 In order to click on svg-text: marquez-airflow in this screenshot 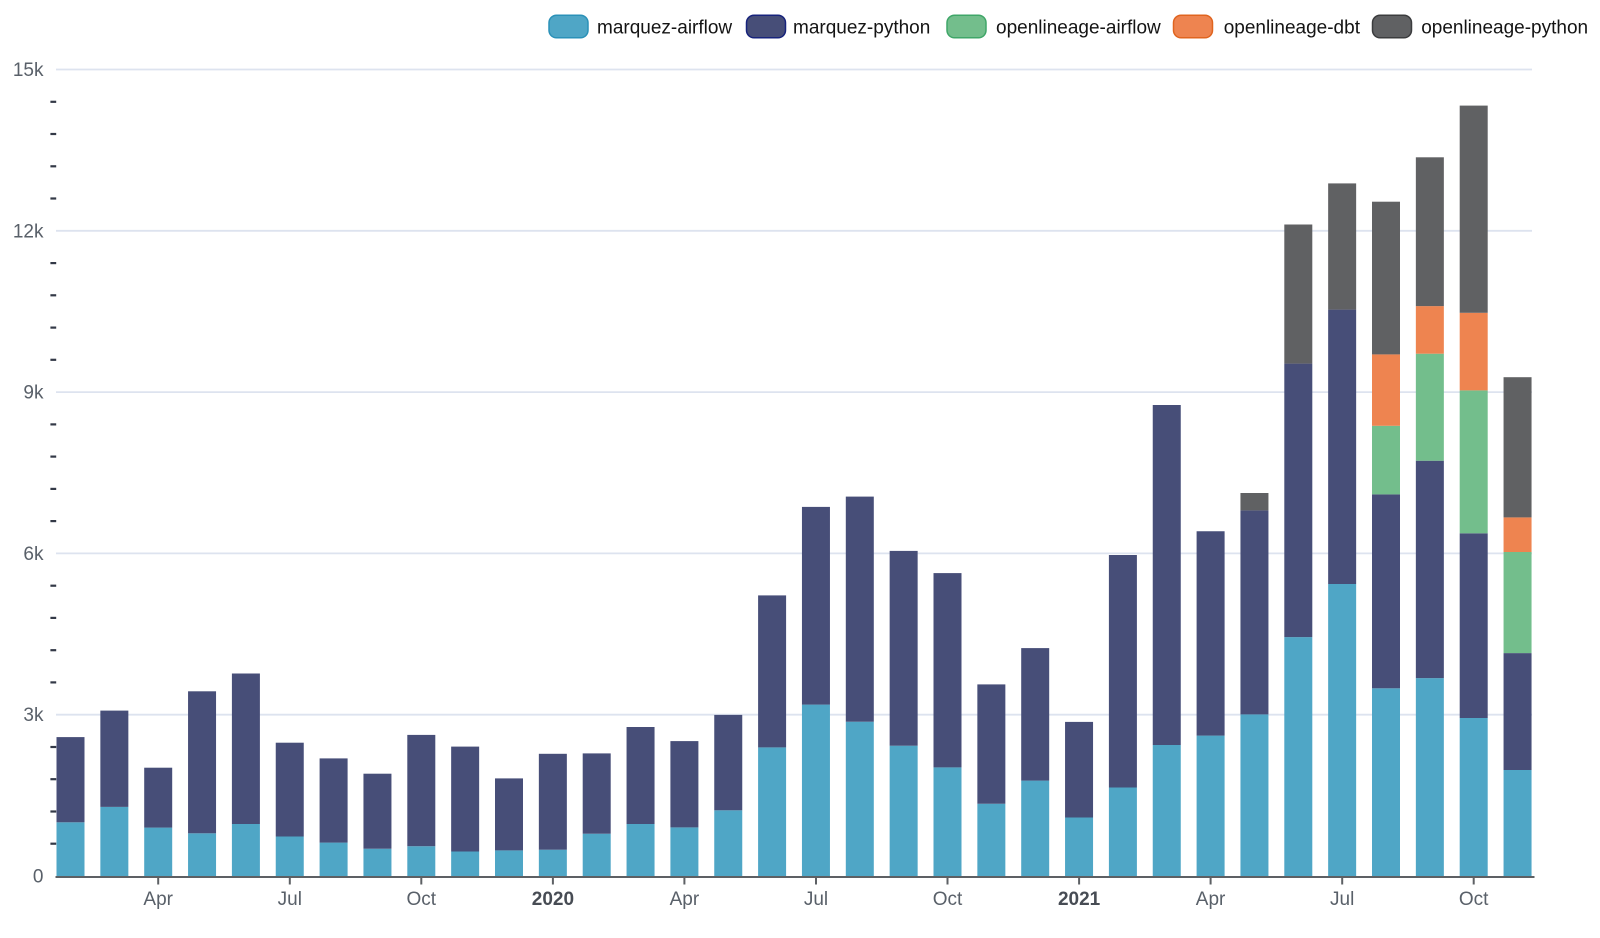, I will do `click(664, 28)`.